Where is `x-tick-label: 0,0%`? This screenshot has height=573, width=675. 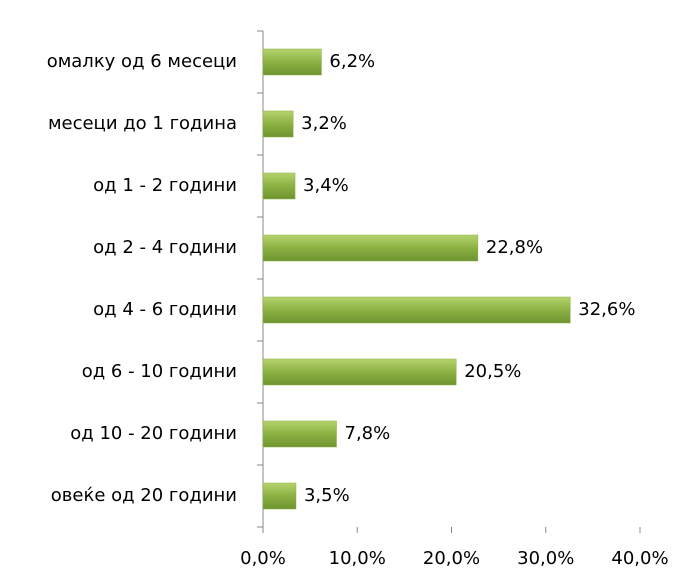 x-tick-label: 0,0% is located at coordinates (263, 558).